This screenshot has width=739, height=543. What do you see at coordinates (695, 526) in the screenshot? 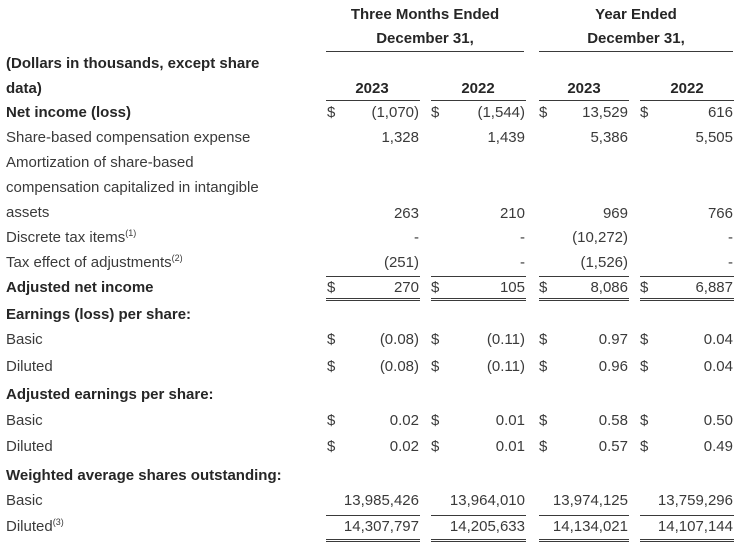
I see `row-value: 14,107,144` at bounding box center [695, 526].